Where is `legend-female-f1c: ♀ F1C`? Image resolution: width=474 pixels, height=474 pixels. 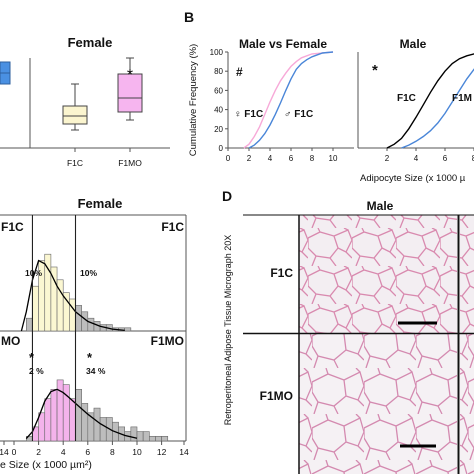
legend-female-f1c: ♀ F1C is located at coordinates (248, 114).